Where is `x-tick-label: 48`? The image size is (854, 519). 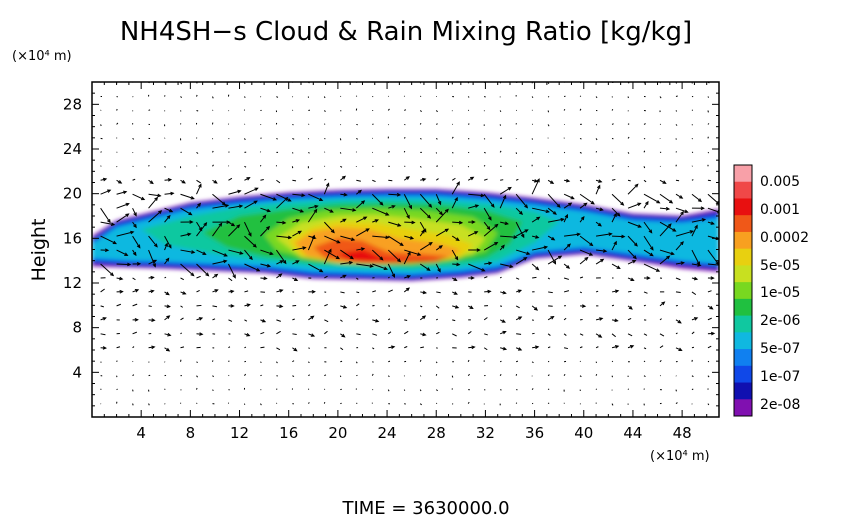 x-tick-label: 48 is located at coordinates (682, 433).